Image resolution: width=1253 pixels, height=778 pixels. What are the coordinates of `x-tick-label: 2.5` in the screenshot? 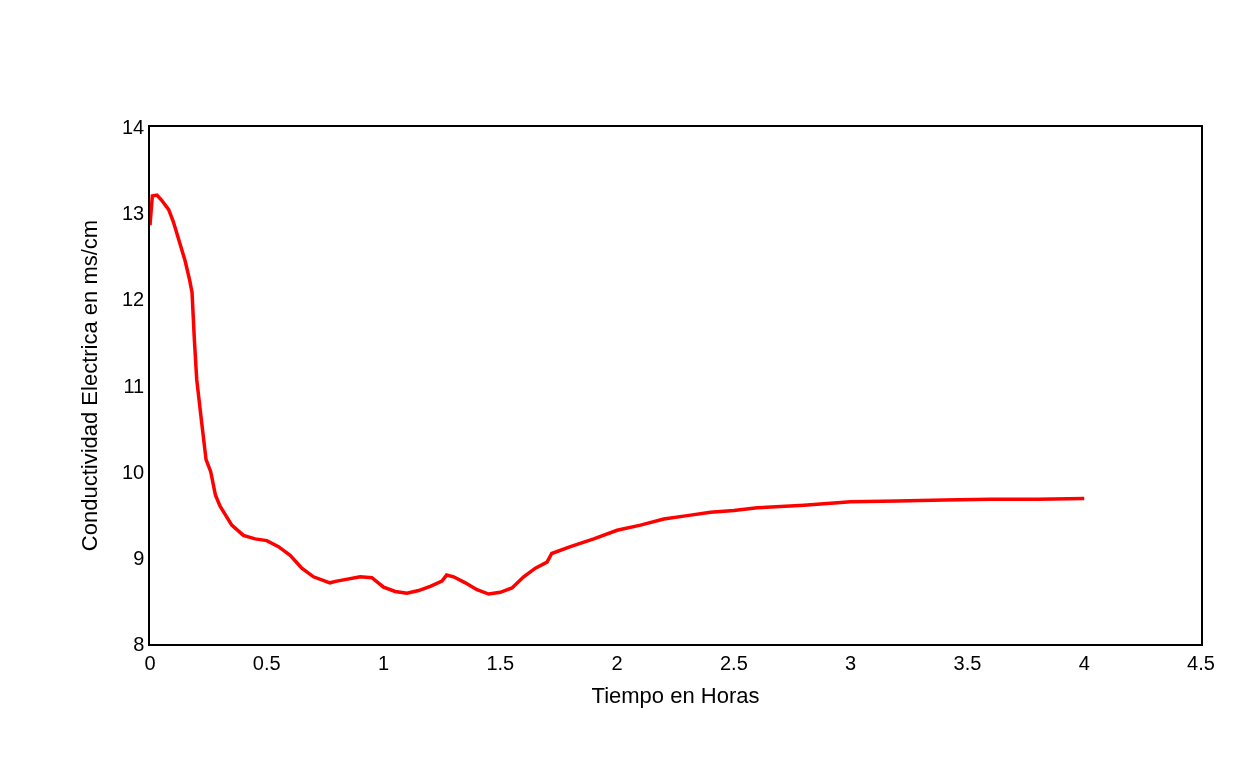 It's located at (733, 662).